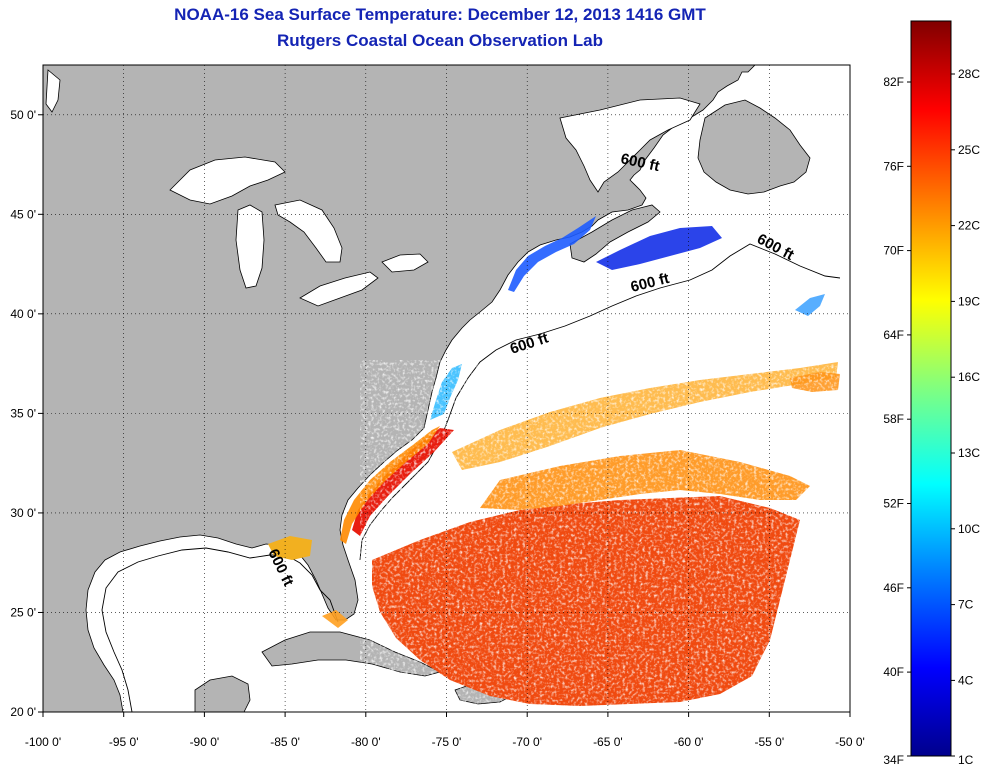  What do you see at coordinates (893, 760) in the screenshot?
I see `colorbar-f-label: 34F` at bounding box center [893, 760].